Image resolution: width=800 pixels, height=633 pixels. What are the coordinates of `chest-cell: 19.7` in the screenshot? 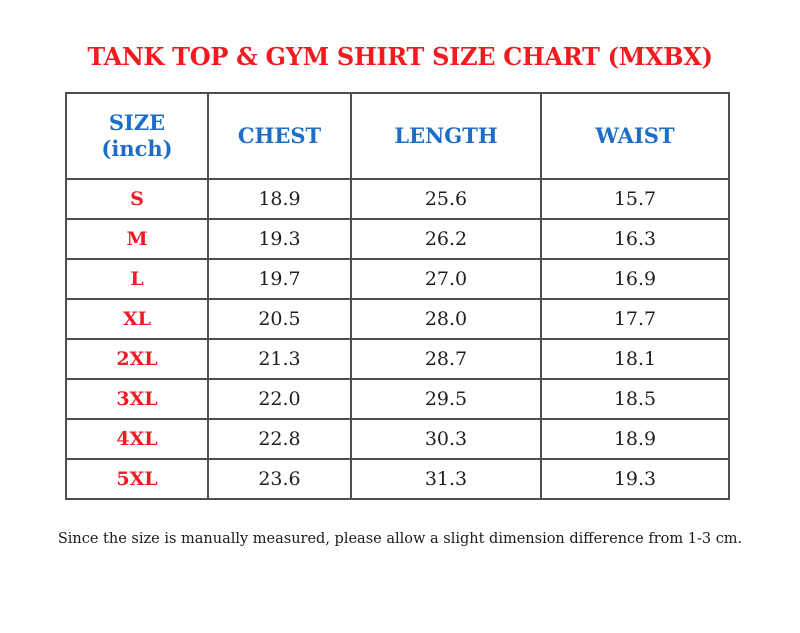 It's located at (279, 279).